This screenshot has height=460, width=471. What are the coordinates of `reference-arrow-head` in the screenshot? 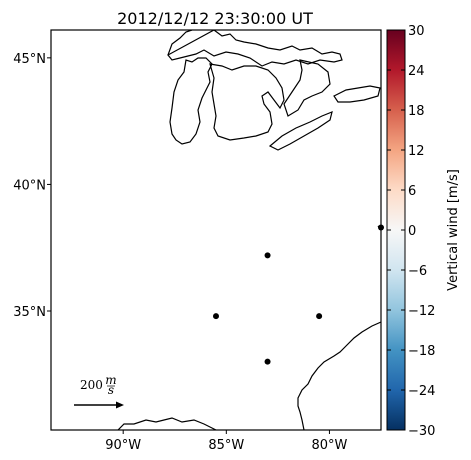 It's located at (120, 405).